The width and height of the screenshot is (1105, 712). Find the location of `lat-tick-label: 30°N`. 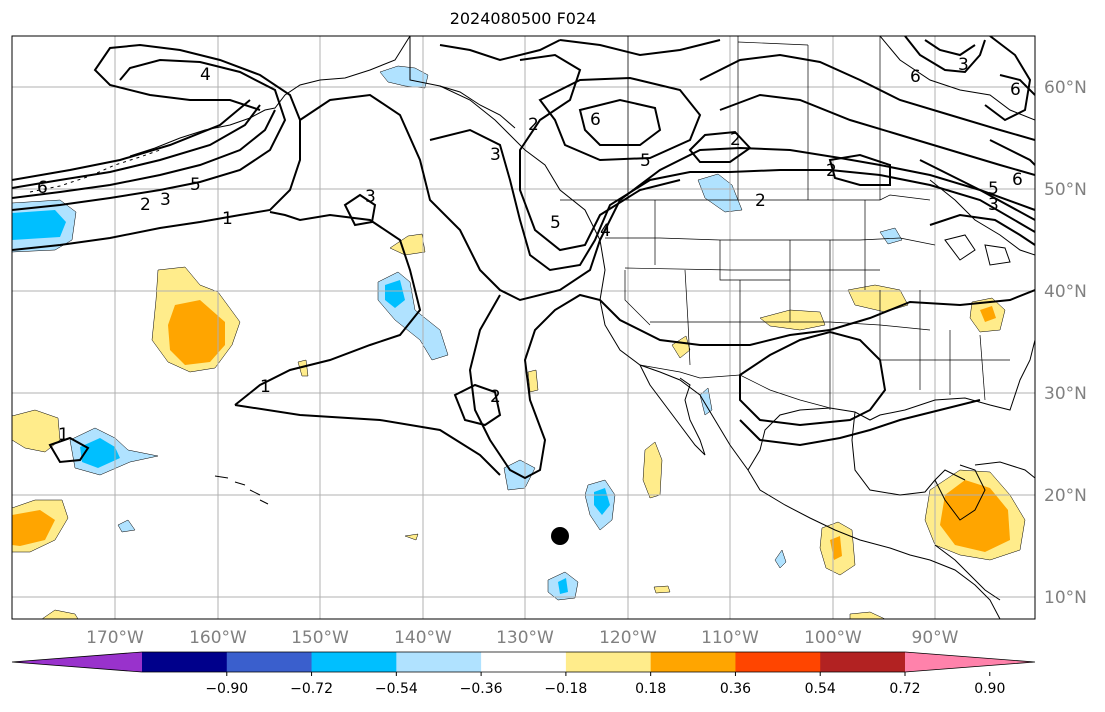

lat-tick-label: 30°N is located at coordinates (1065, 394).